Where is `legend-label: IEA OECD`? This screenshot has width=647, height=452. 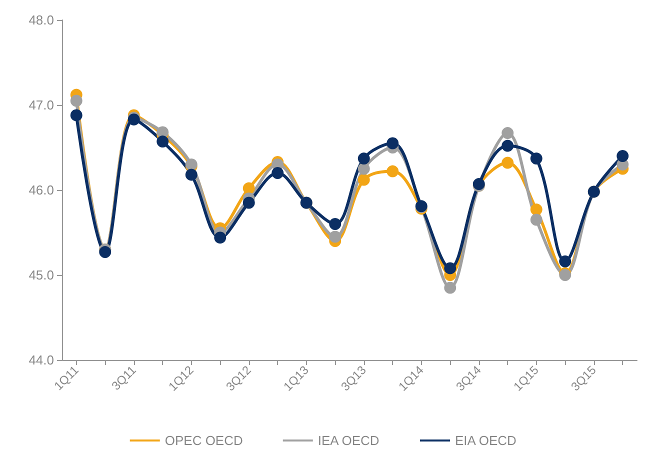 legend-label: IEA OECD is located at coordinates (349, 440).